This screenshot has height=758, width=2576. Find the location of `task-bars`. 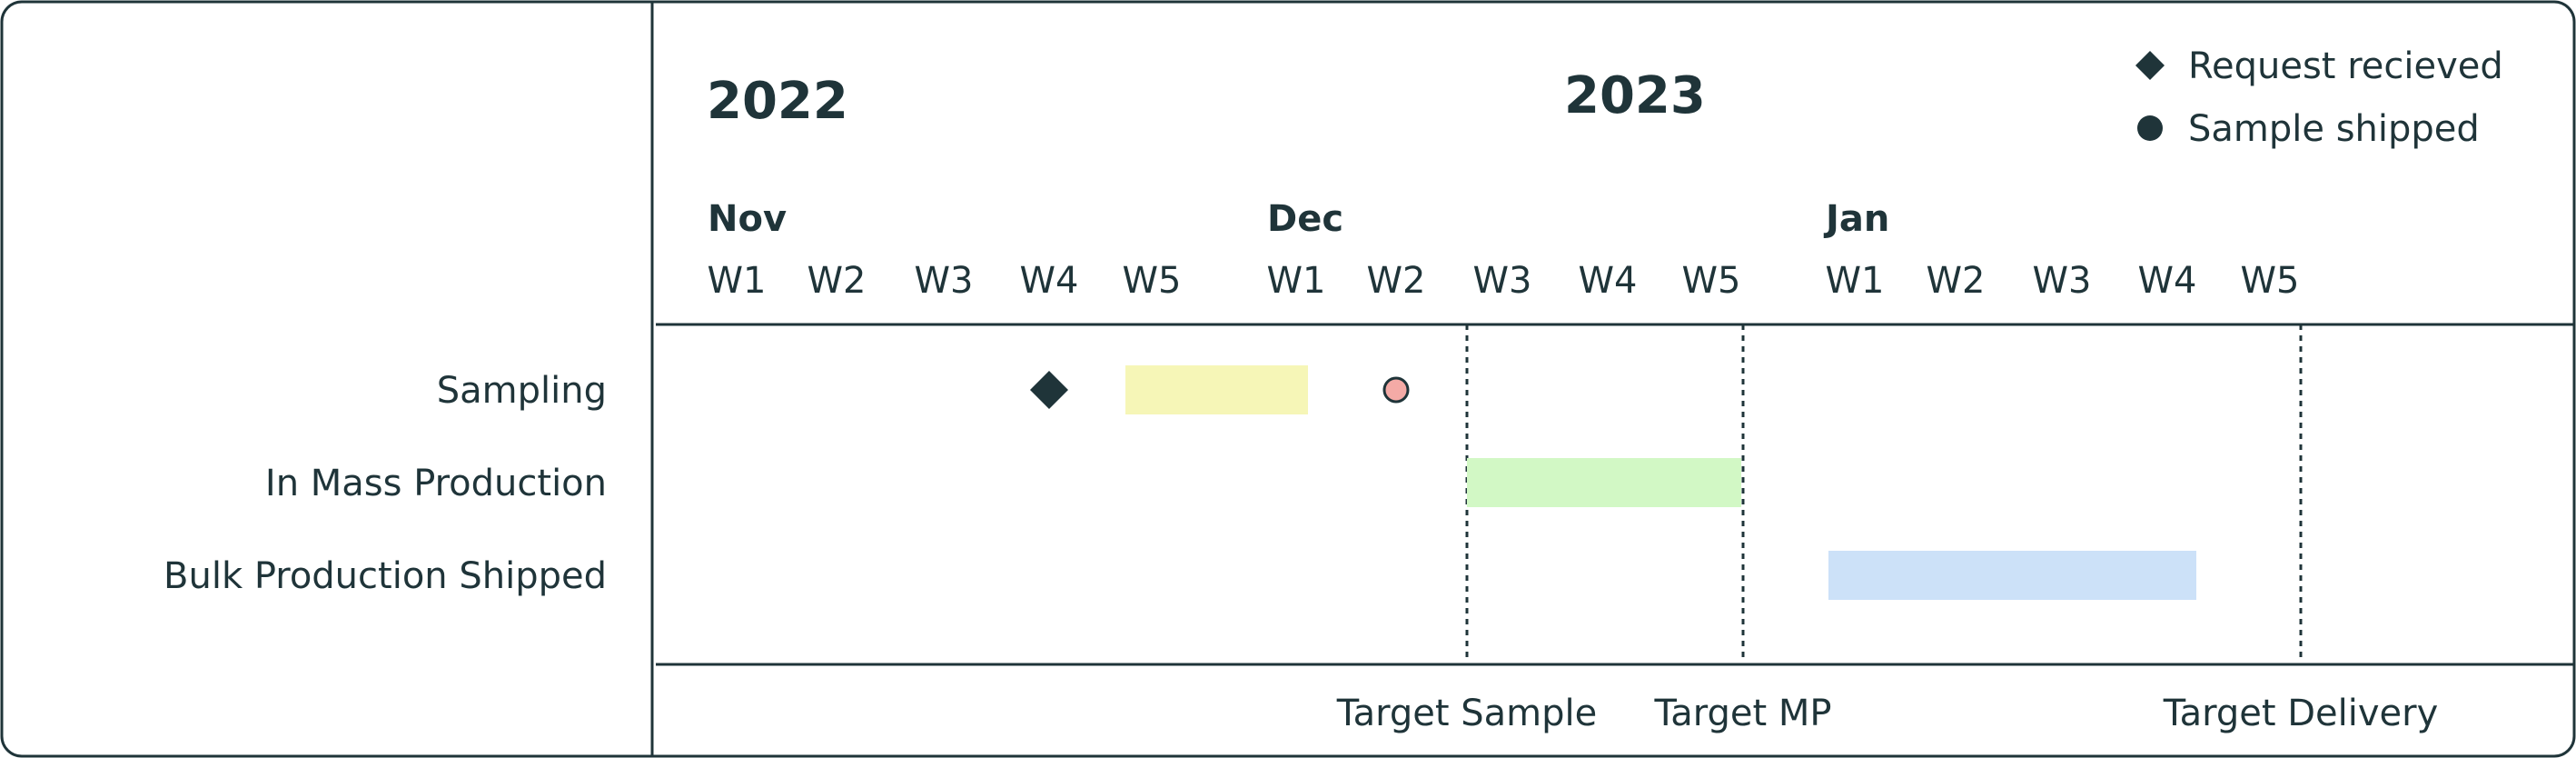

task-bars is located at coordinates (1660, 482).